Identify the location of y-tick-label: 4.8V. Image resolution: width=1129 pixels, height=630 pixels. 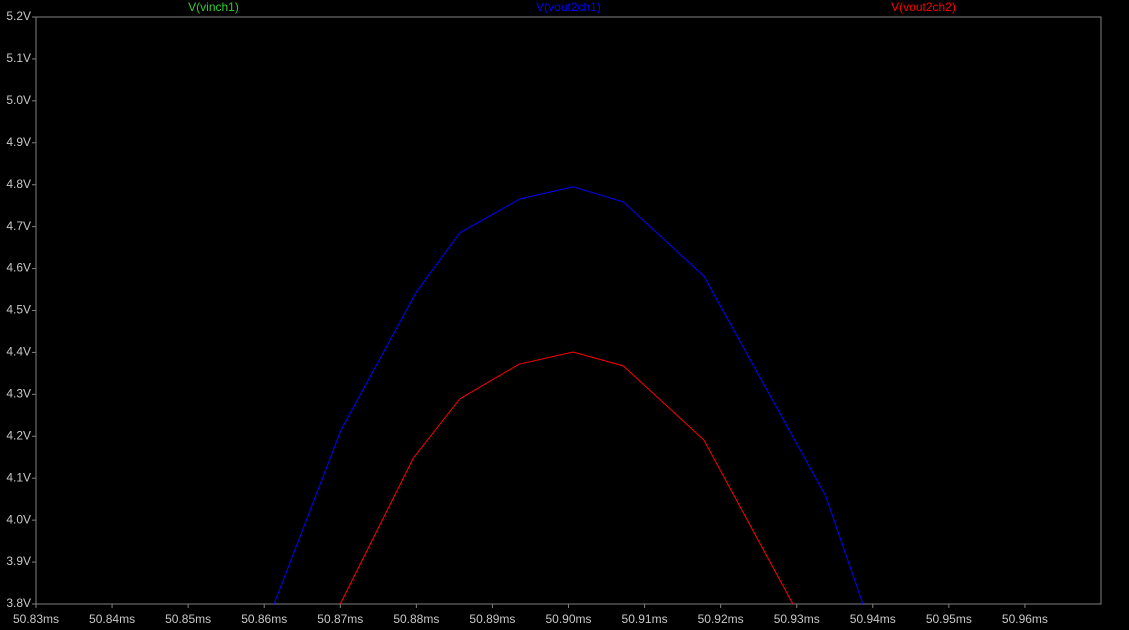
(18, 184).